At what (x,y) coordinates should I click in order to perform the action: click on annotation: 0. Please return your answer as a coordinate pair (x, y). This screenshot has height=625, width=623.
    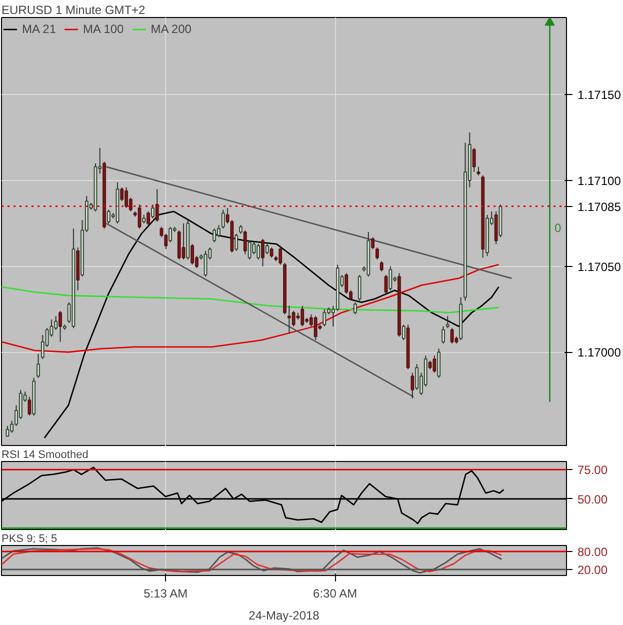
    Looking at the image, I should click on (558, 228).